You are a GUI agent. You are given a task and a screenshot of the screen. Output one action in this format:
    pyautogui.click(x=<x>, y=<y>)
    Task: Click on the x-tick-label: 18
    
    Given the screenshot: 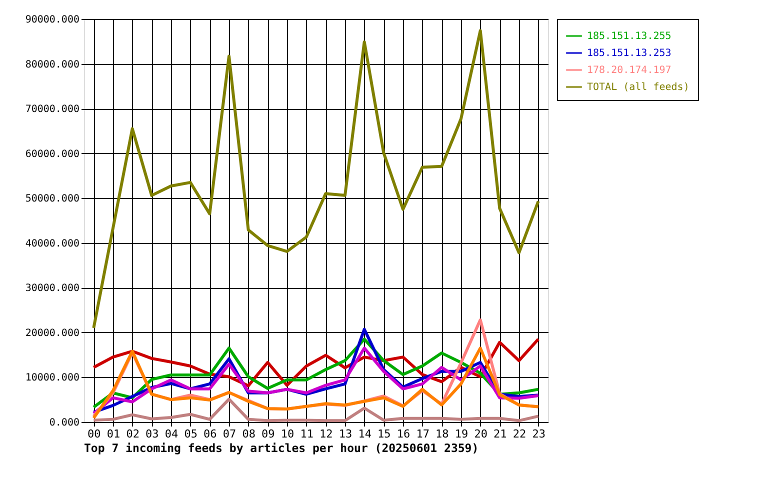 What is the action you would take?
    pyautogui.click(x=442, y=434)
    